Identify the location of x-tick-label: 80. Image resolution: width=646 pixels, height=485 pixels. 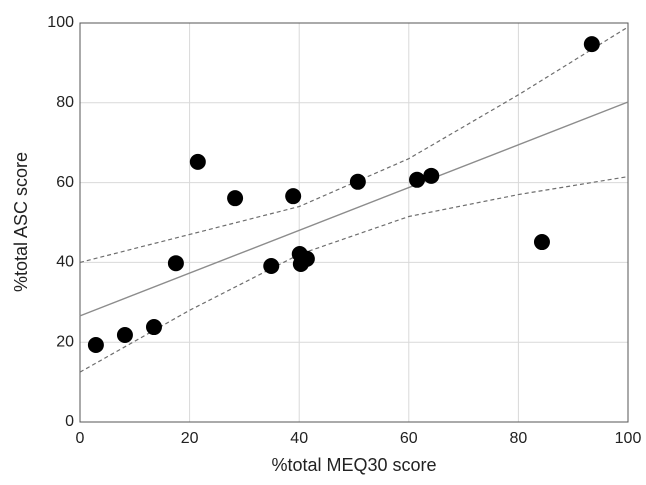
(519, 438).